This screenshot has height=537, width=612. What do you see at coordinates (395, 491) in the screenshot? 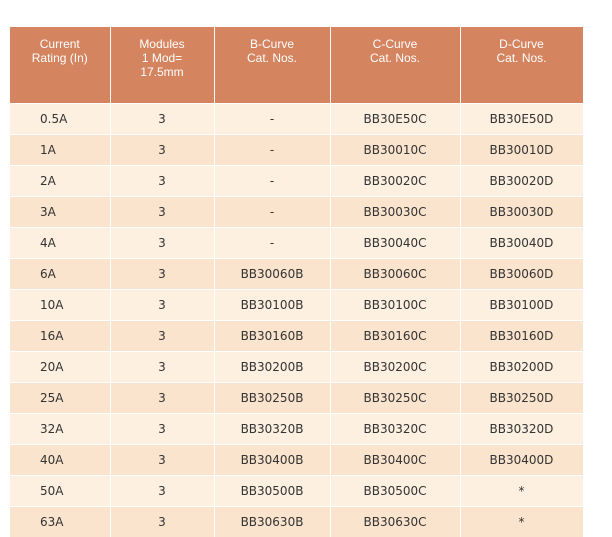
I see `table-cell: BB30500C` at bounding box center [395, 491].